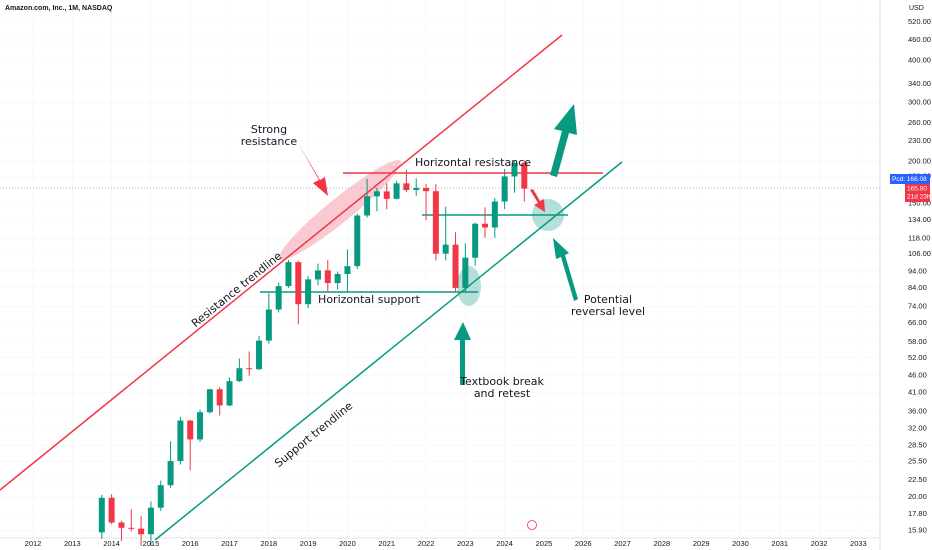 The width and height of the screenshot is (932, 550). I want to click on y-tick-label: 520.00, so click(919, 21).